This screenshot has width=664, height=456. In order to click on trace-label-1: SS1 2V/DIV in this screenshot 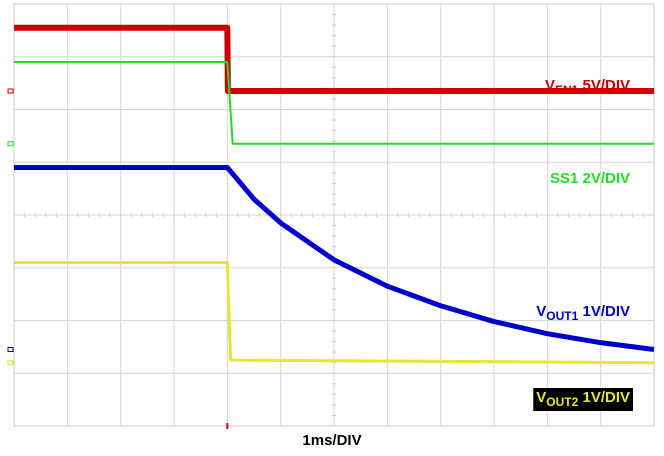, I will do `click(590, 178)`.